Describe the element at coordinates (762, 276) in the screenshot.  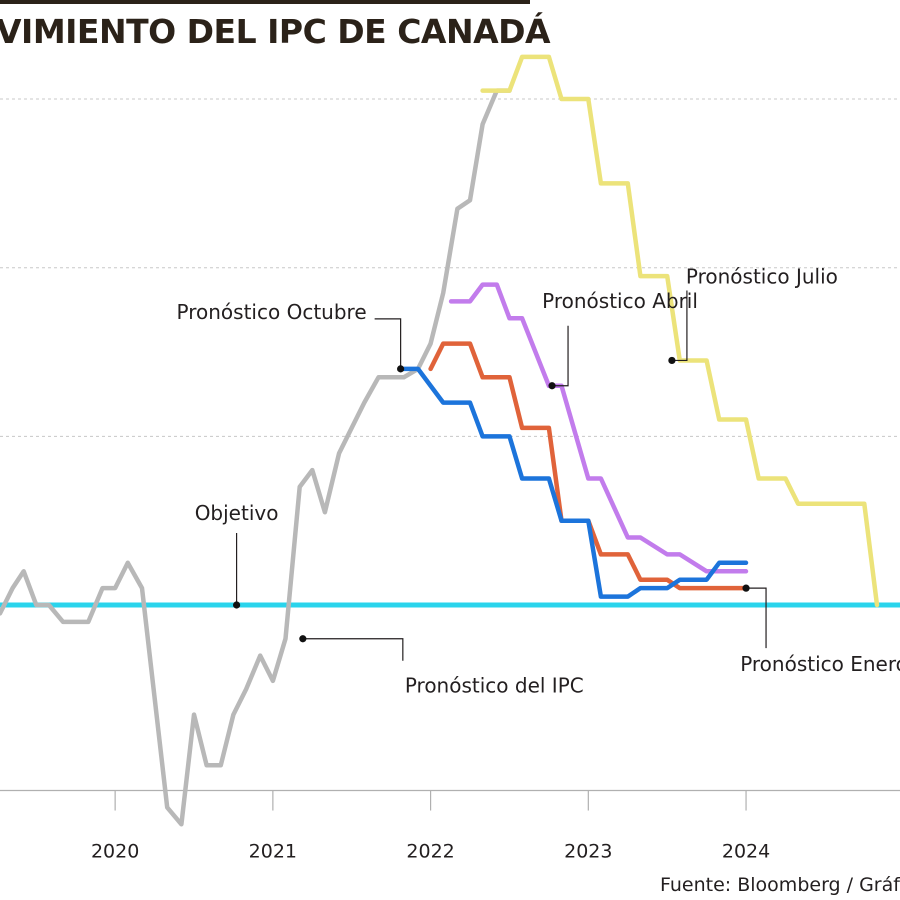
I see `label-julio: Pronóstico Julio` at that location.